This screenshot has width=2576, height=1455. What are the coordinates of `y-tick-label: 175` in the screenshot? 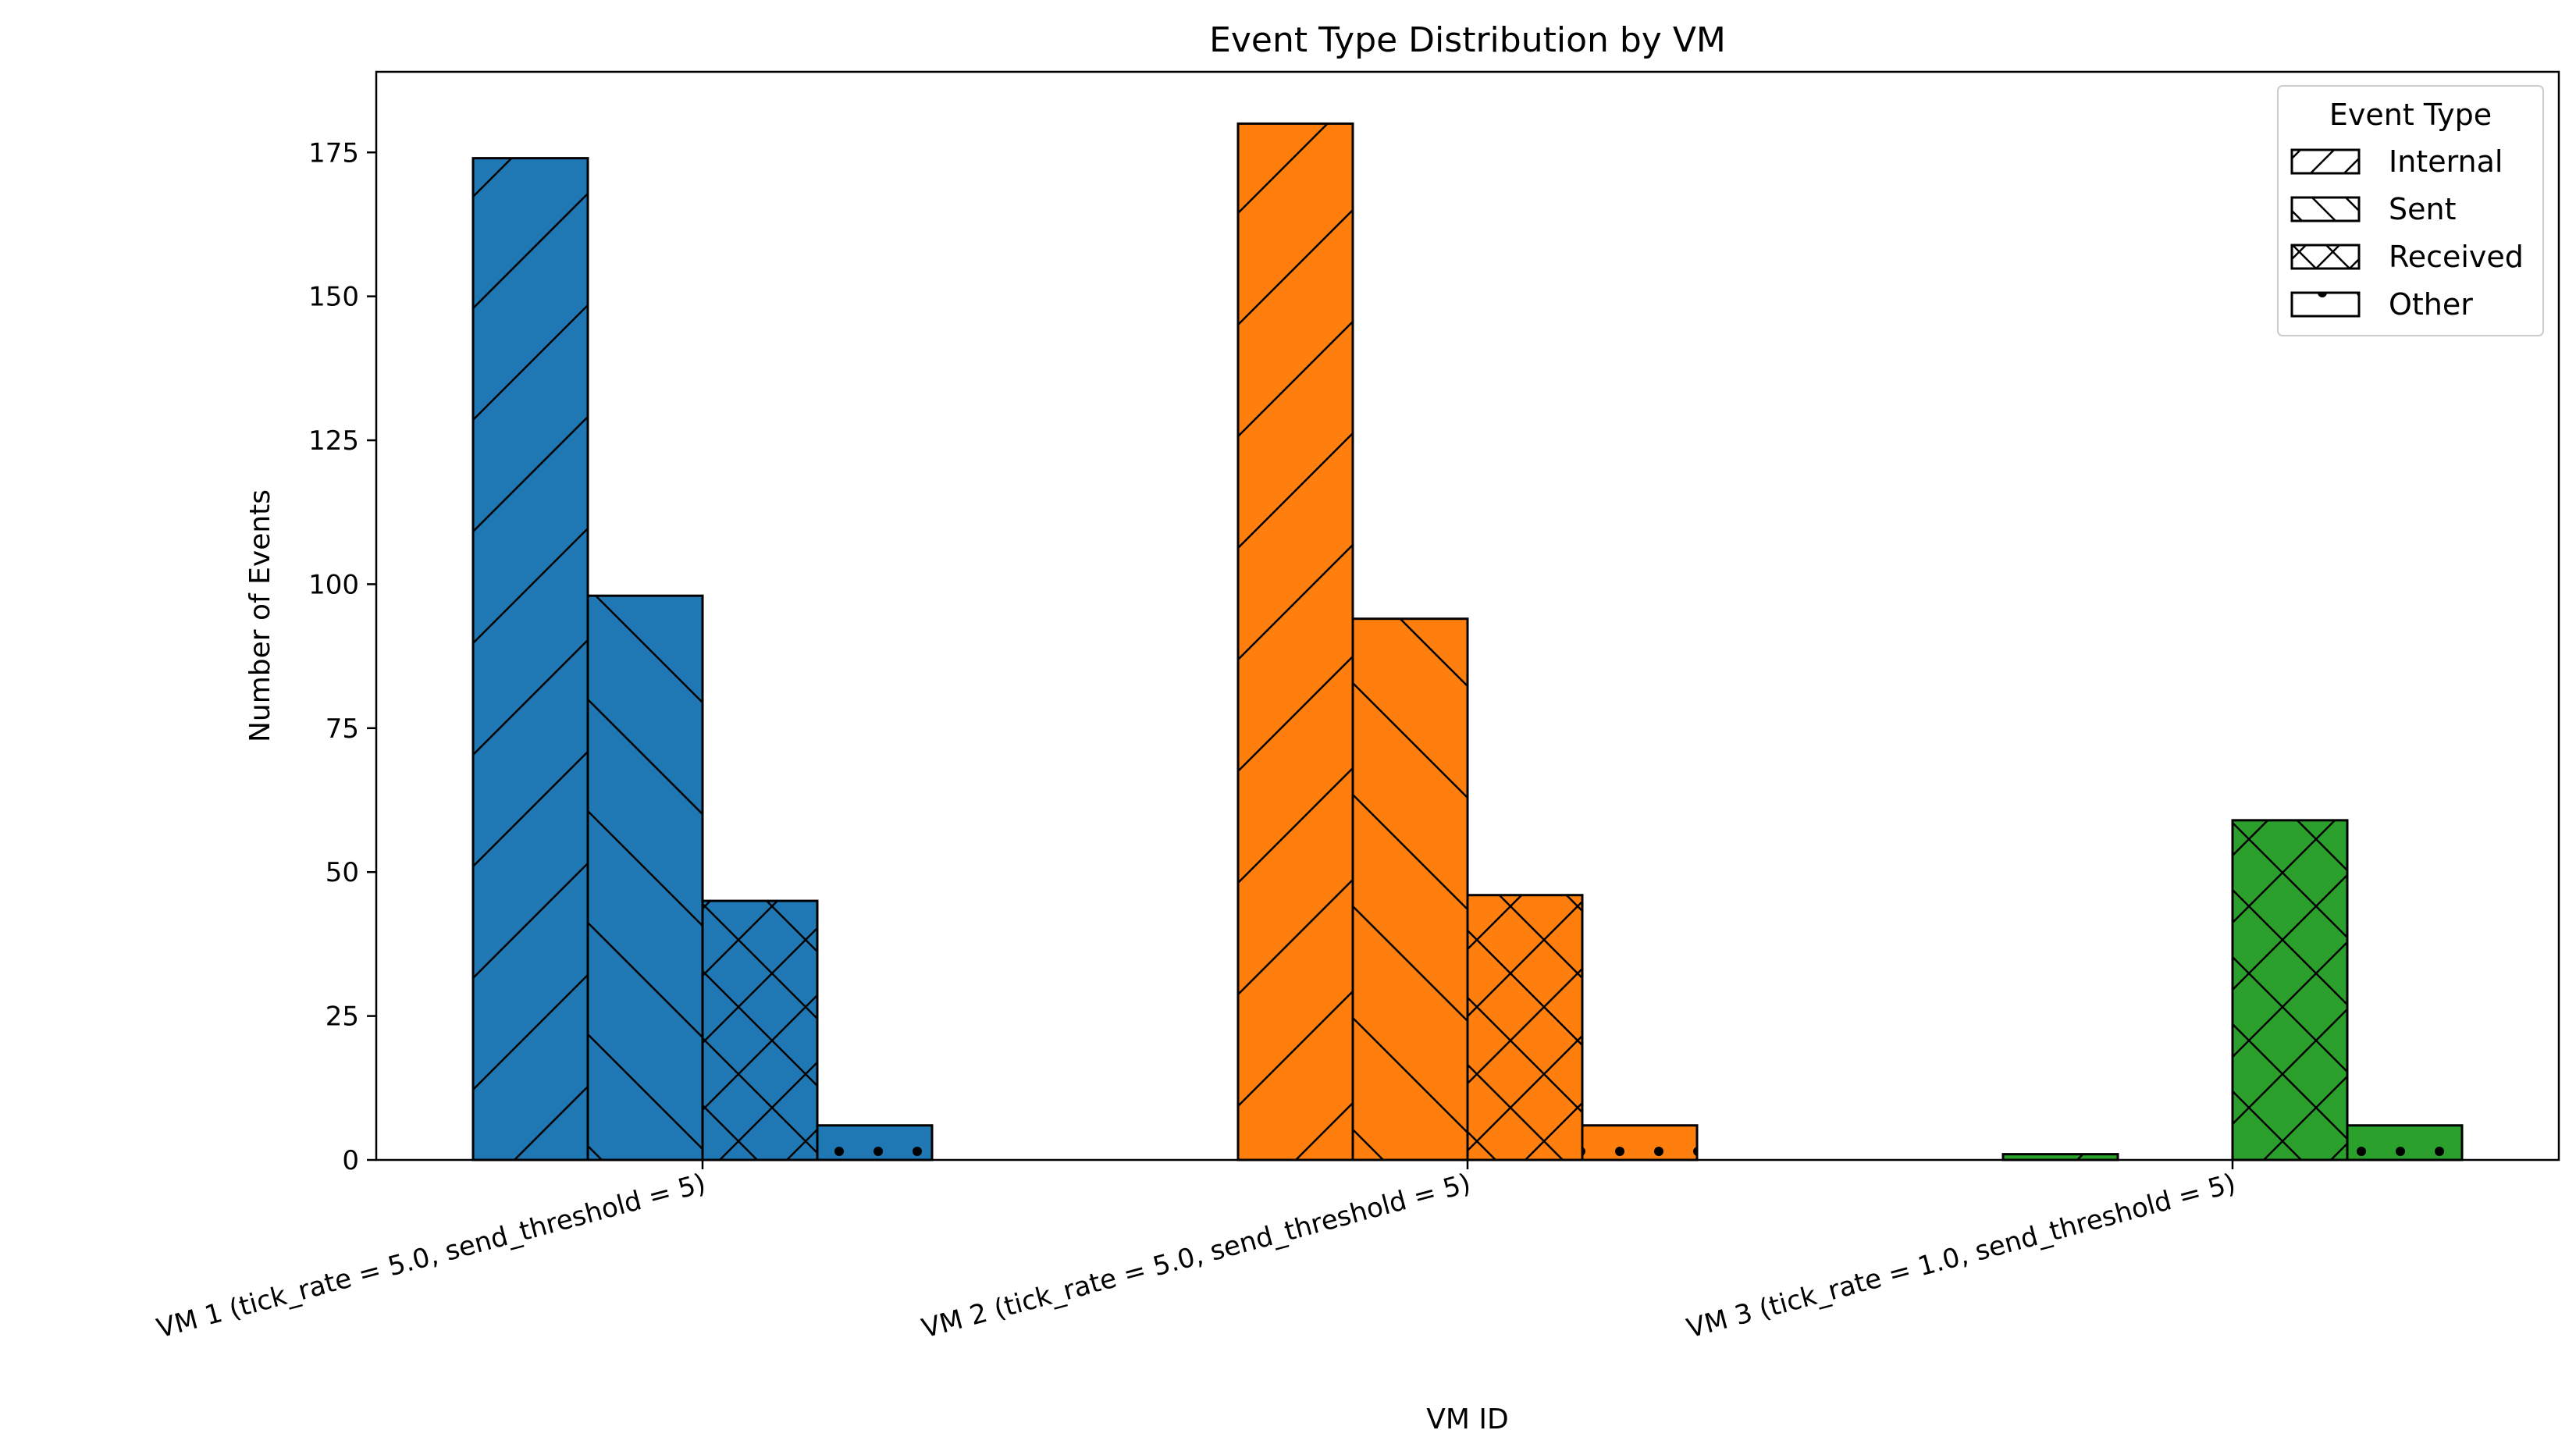 It's located at (333, 153).